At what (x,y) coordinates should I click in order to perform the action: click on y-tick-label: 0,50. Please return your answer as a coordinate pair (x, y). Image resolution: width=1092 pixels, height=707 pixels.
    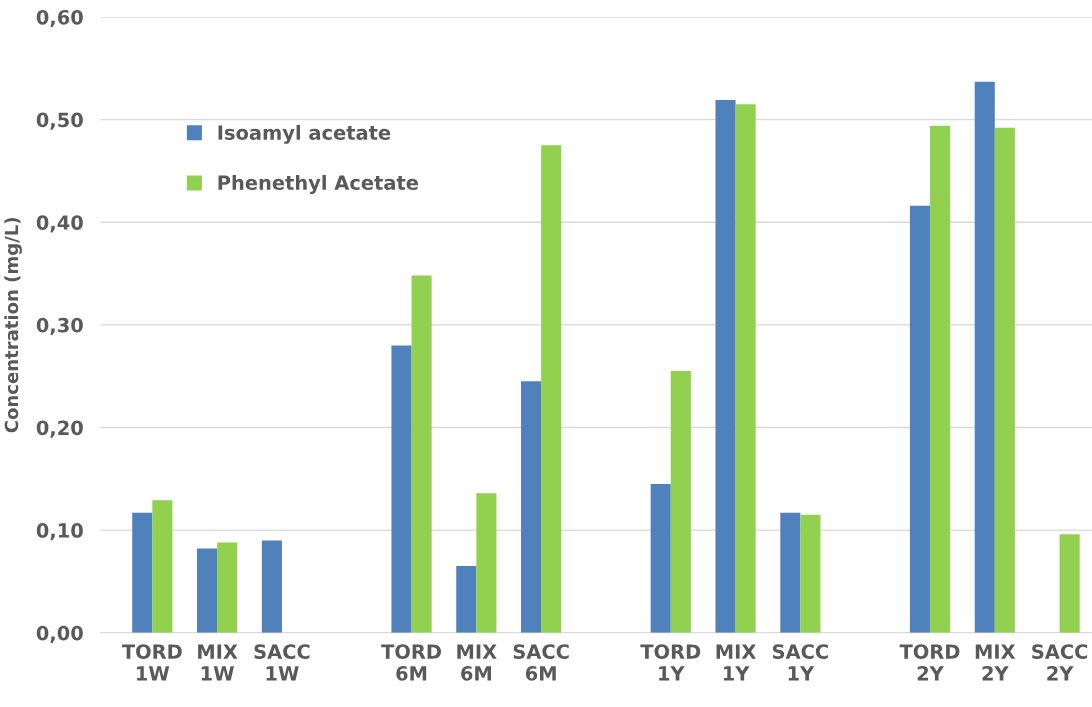
    Looking at the image, I should click on (59, 121).